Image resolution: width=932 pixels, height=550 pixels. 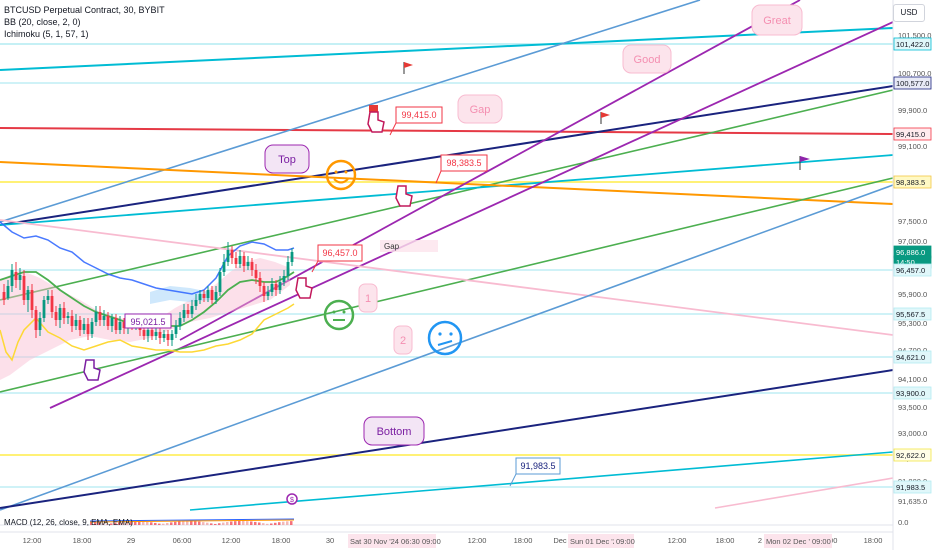 I want to click on trendline-cyan-top, so click(x=447, y=49).